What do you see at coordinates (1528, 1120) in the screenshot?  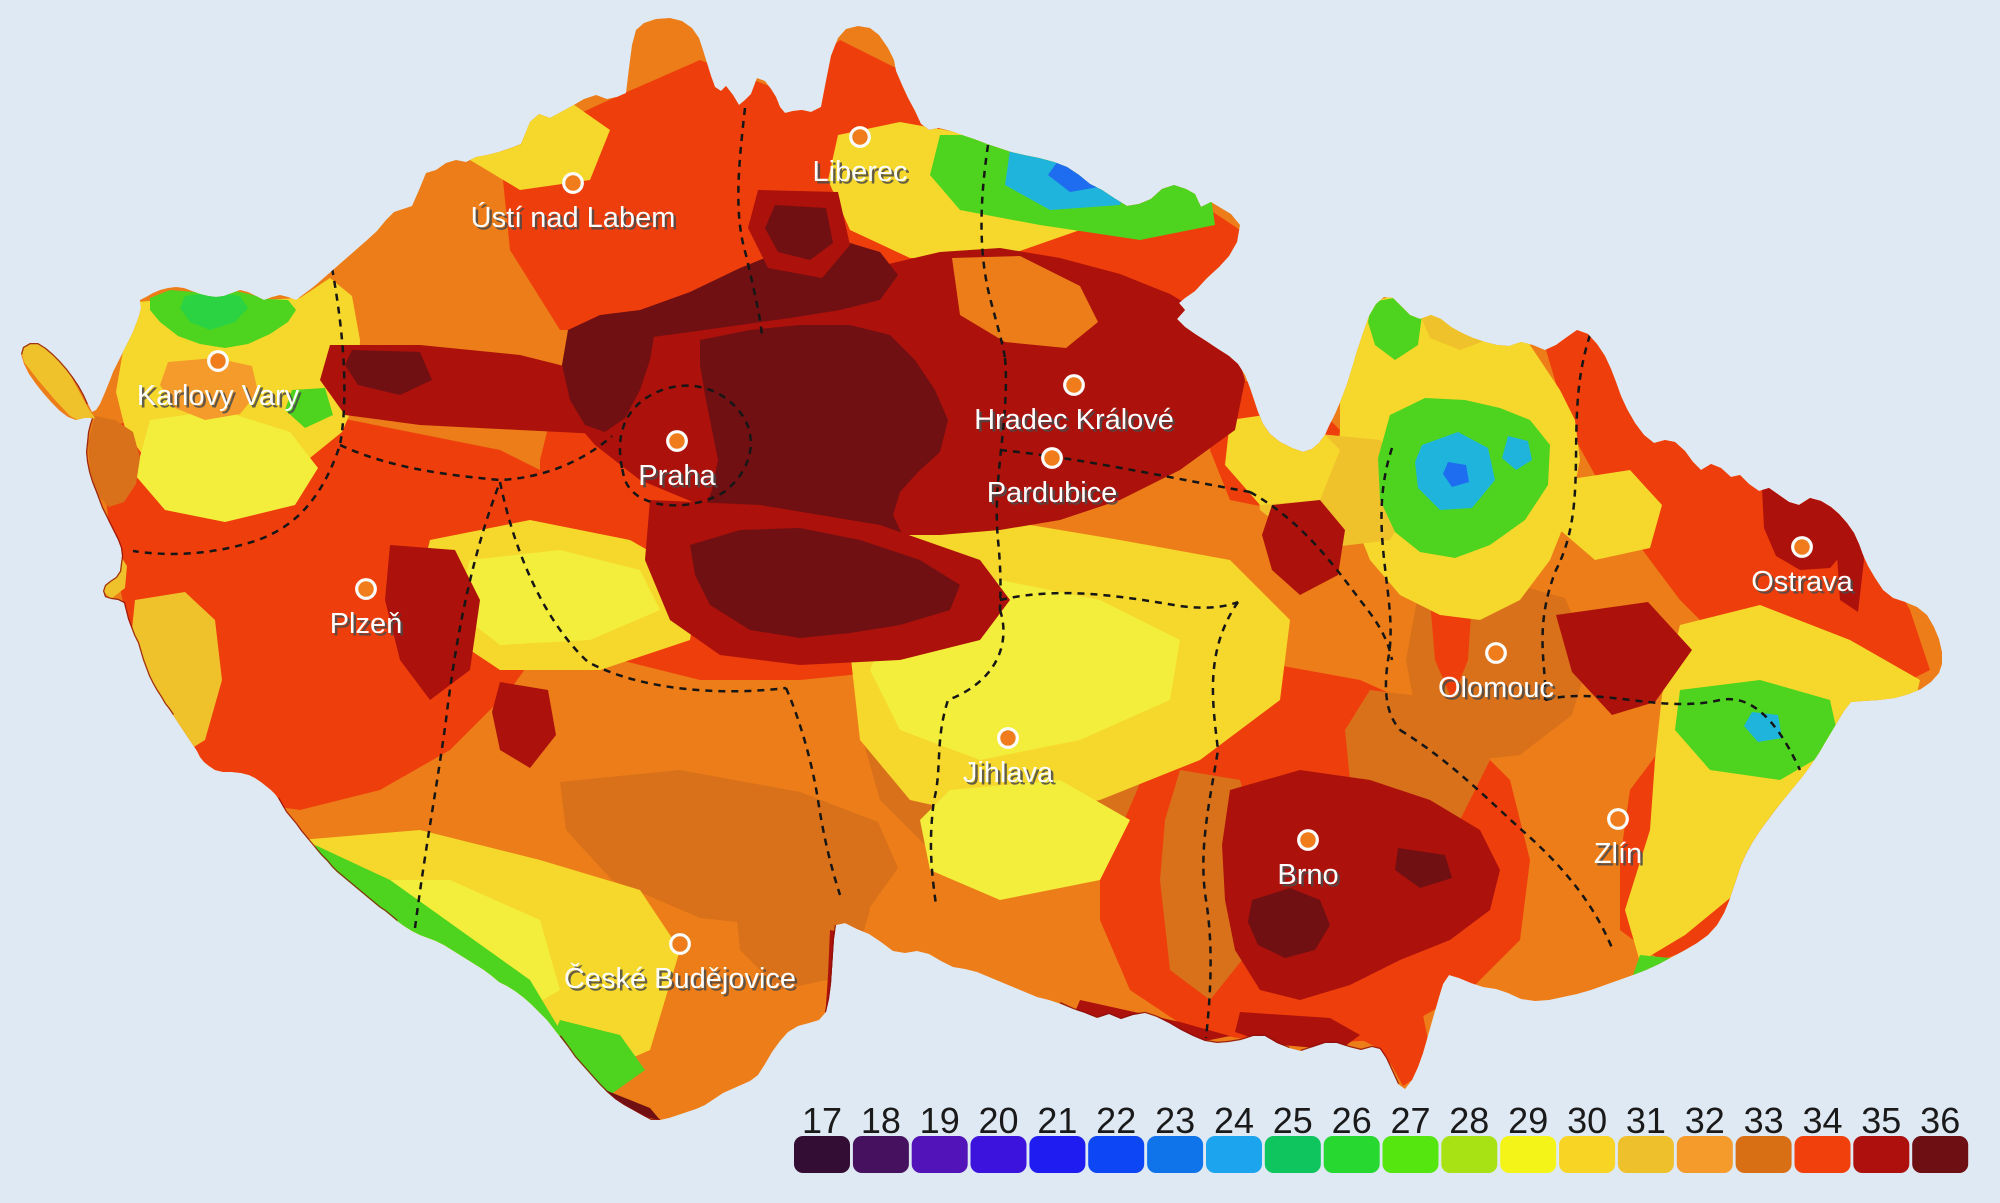 I see `svg-text: 29` at bounding box center [1528, 1120].